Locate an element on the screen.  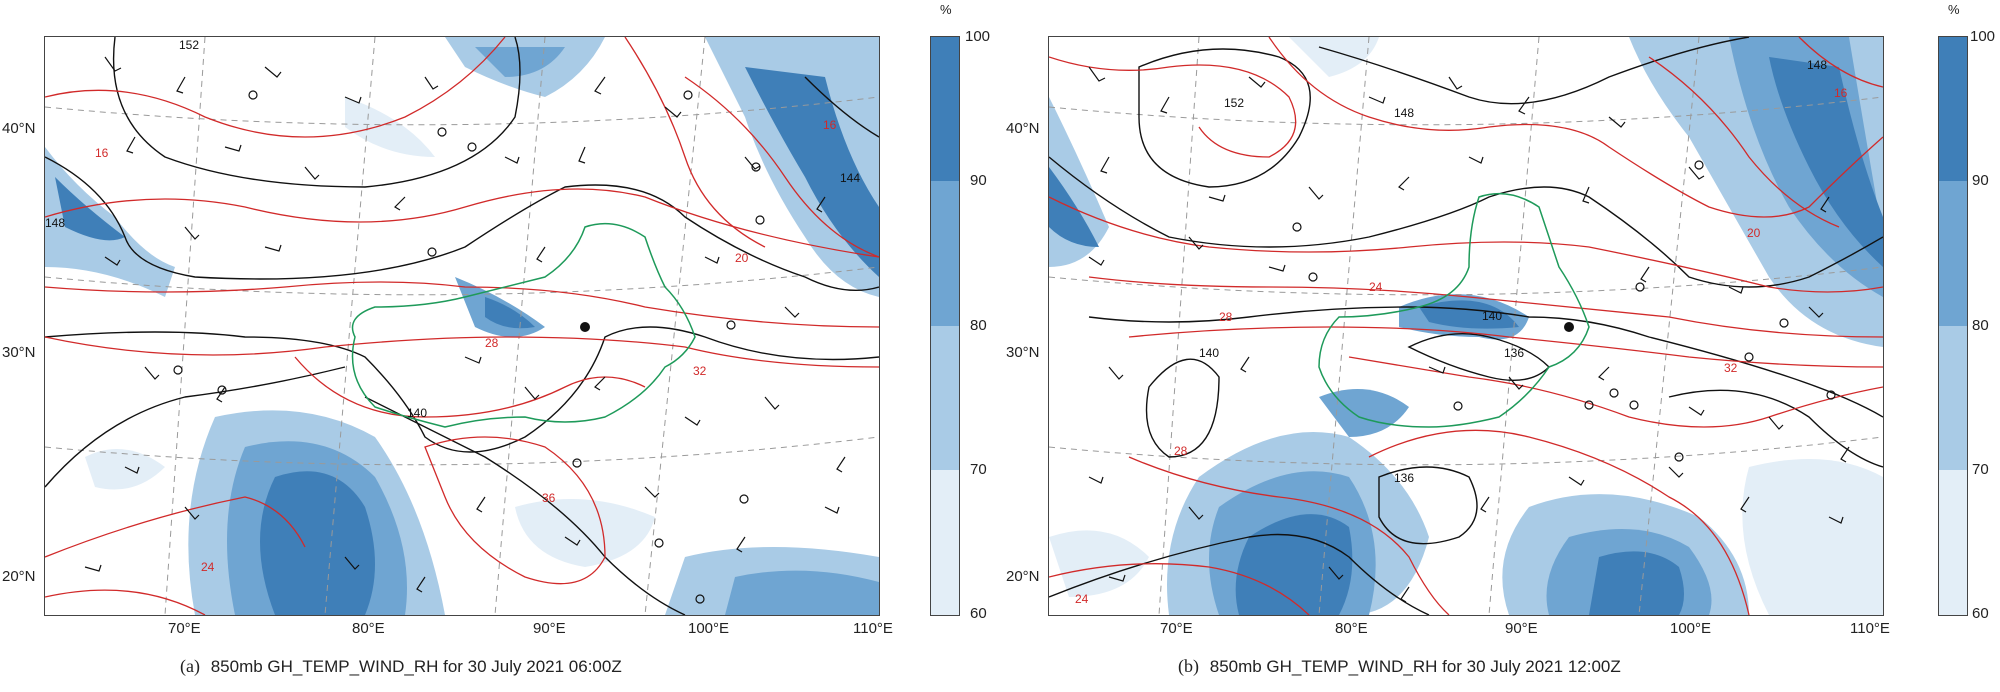
caption-letter-a: (a) is located at coordinates (190, 666).